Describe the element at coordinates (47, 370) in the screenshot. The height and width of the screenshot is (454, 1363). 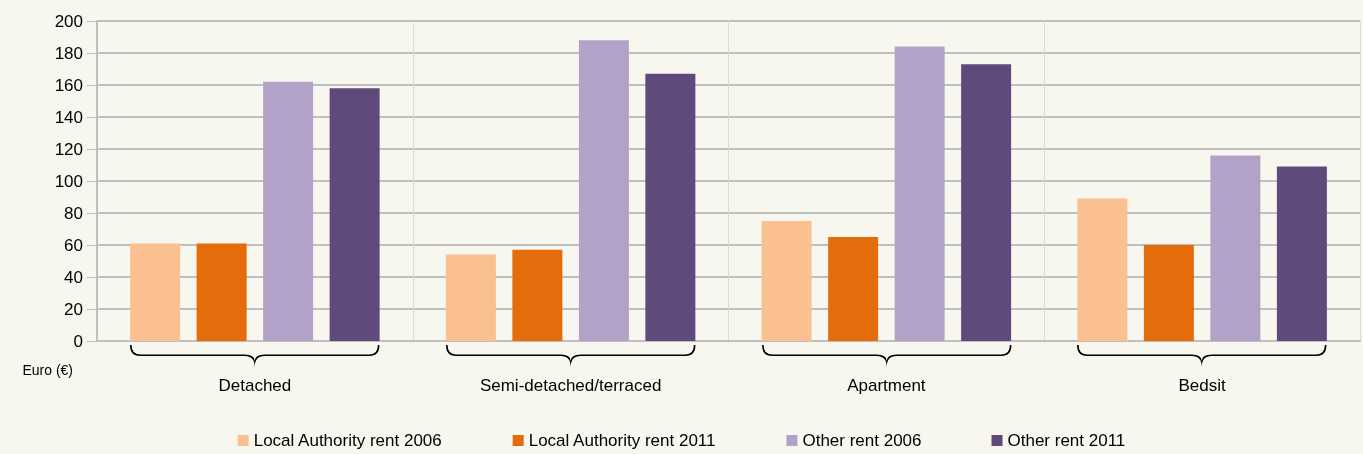
I see `y-axis-title: Euro (€)` at that location.